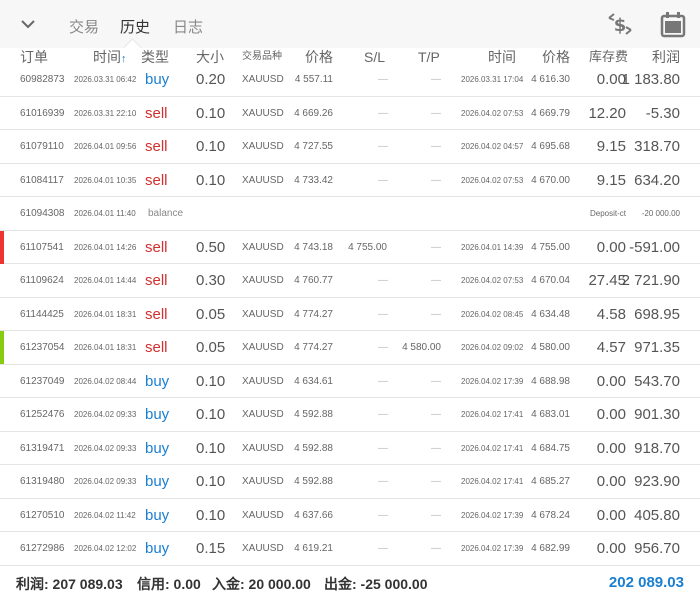  What do you see at coordinates (169, 584) in the screenshot?
I see `summary-credit: 信用: 0.00` at bounding box center [169, 584].